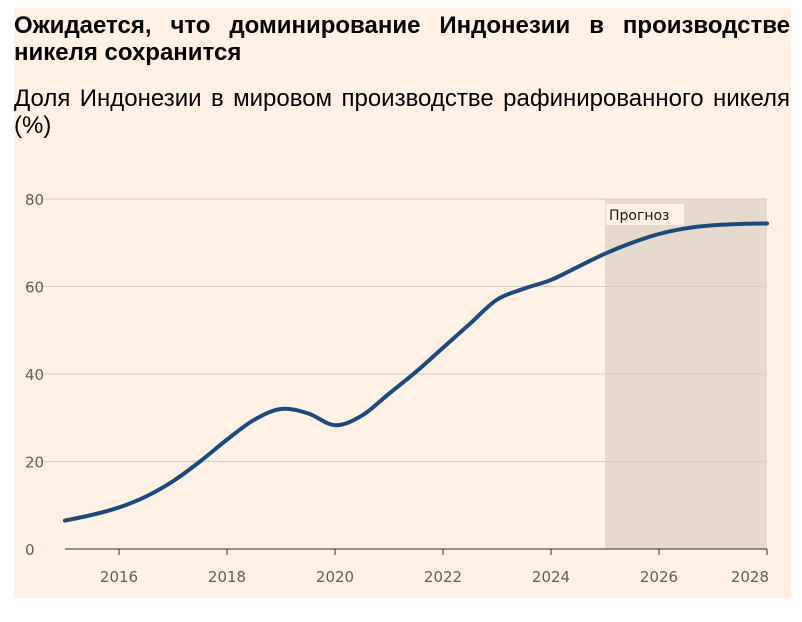 The width and height of the screenshot is (802, 622). I want to click on y-tick-label-60: 60, so click(34, 288).